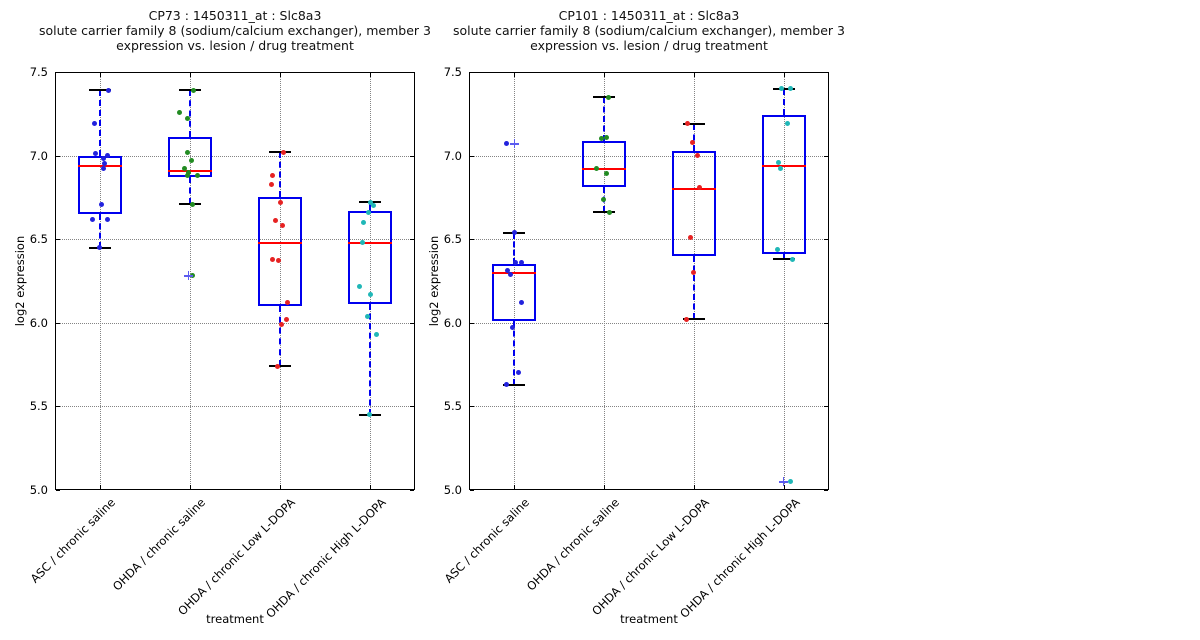 The image size is (1200, 640). What do you see at coordinates (649, 15) in the screenshot?
I see `plot2-title-line1: CP101 : 1450311_at : Slc8a3` at bounding box center [649, 15].